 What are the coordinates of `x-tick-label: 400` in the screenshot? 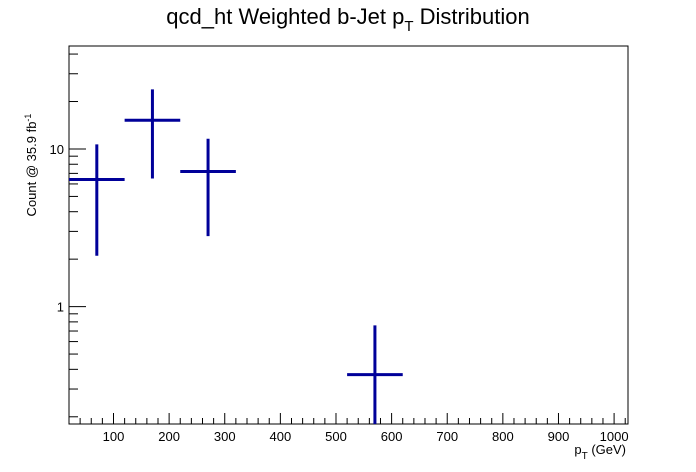 It's located at (281, 436).